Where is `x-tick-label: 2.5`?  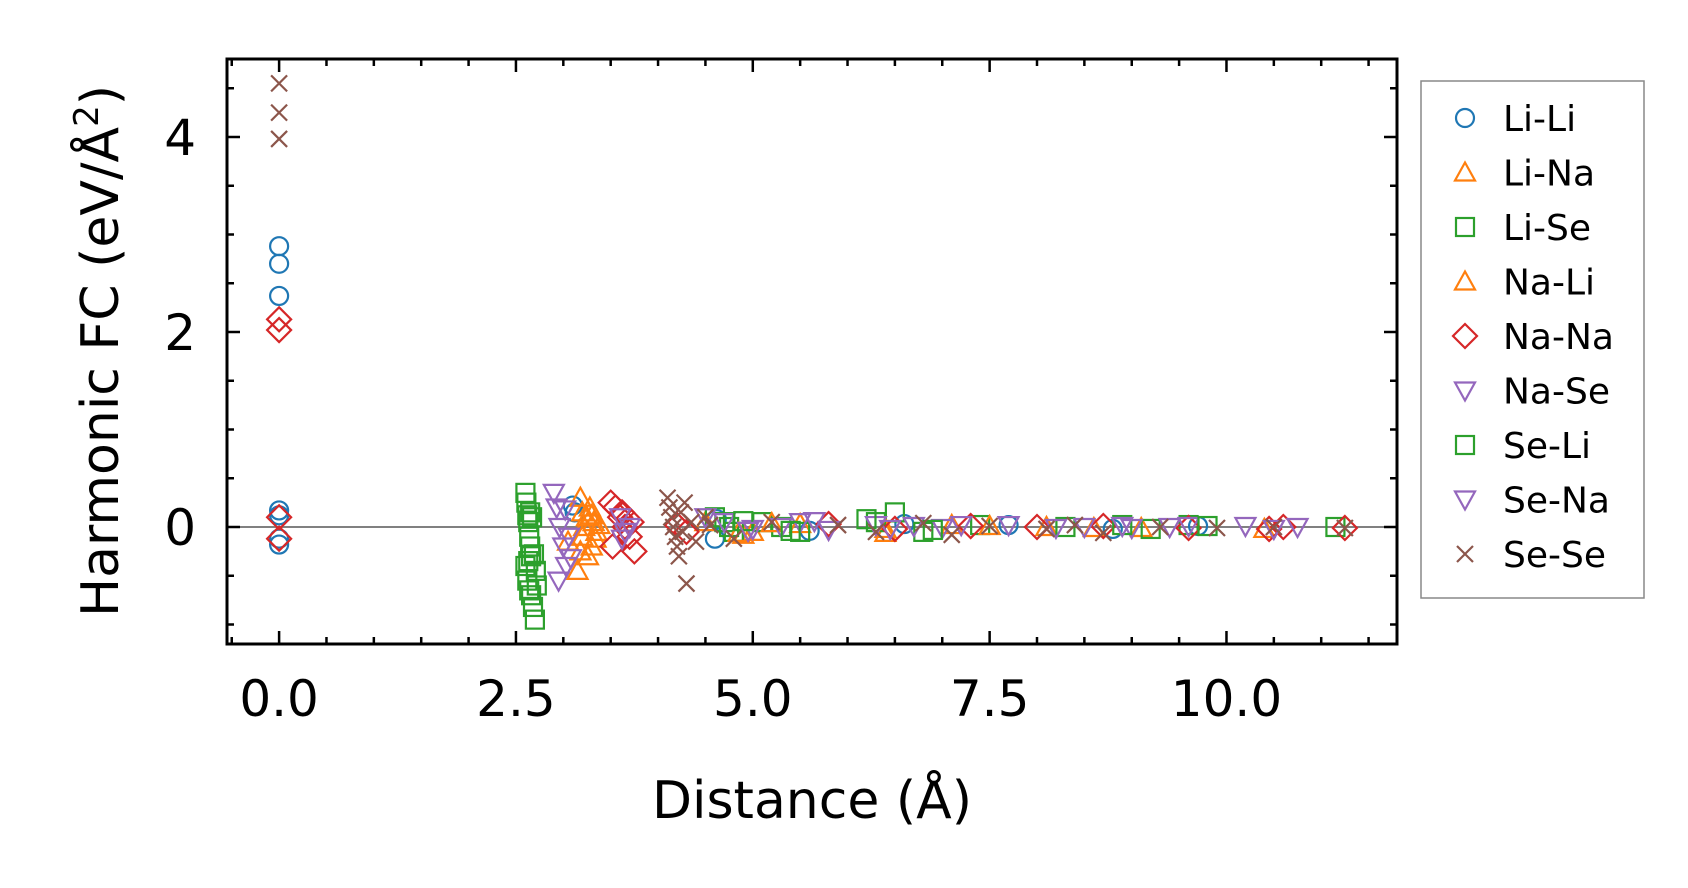
x-tick-label: 2.5 is located at coordinates (516, 699).